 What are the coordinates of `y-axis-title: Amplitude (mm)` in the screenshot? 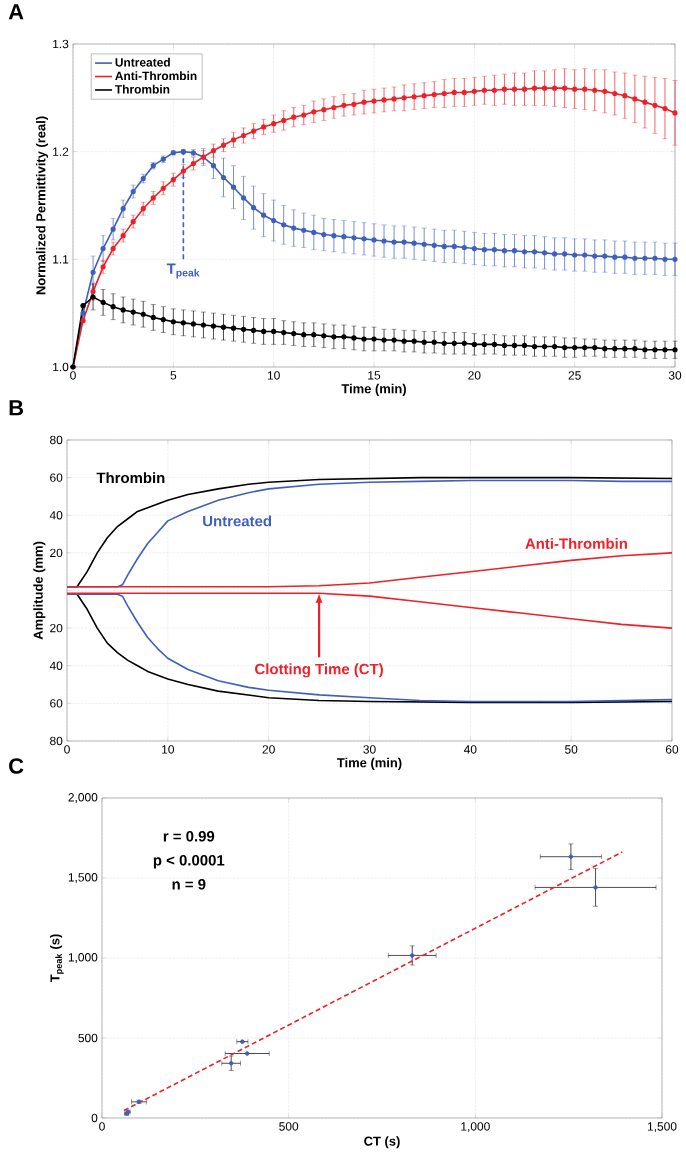 It's located at (39, 590).